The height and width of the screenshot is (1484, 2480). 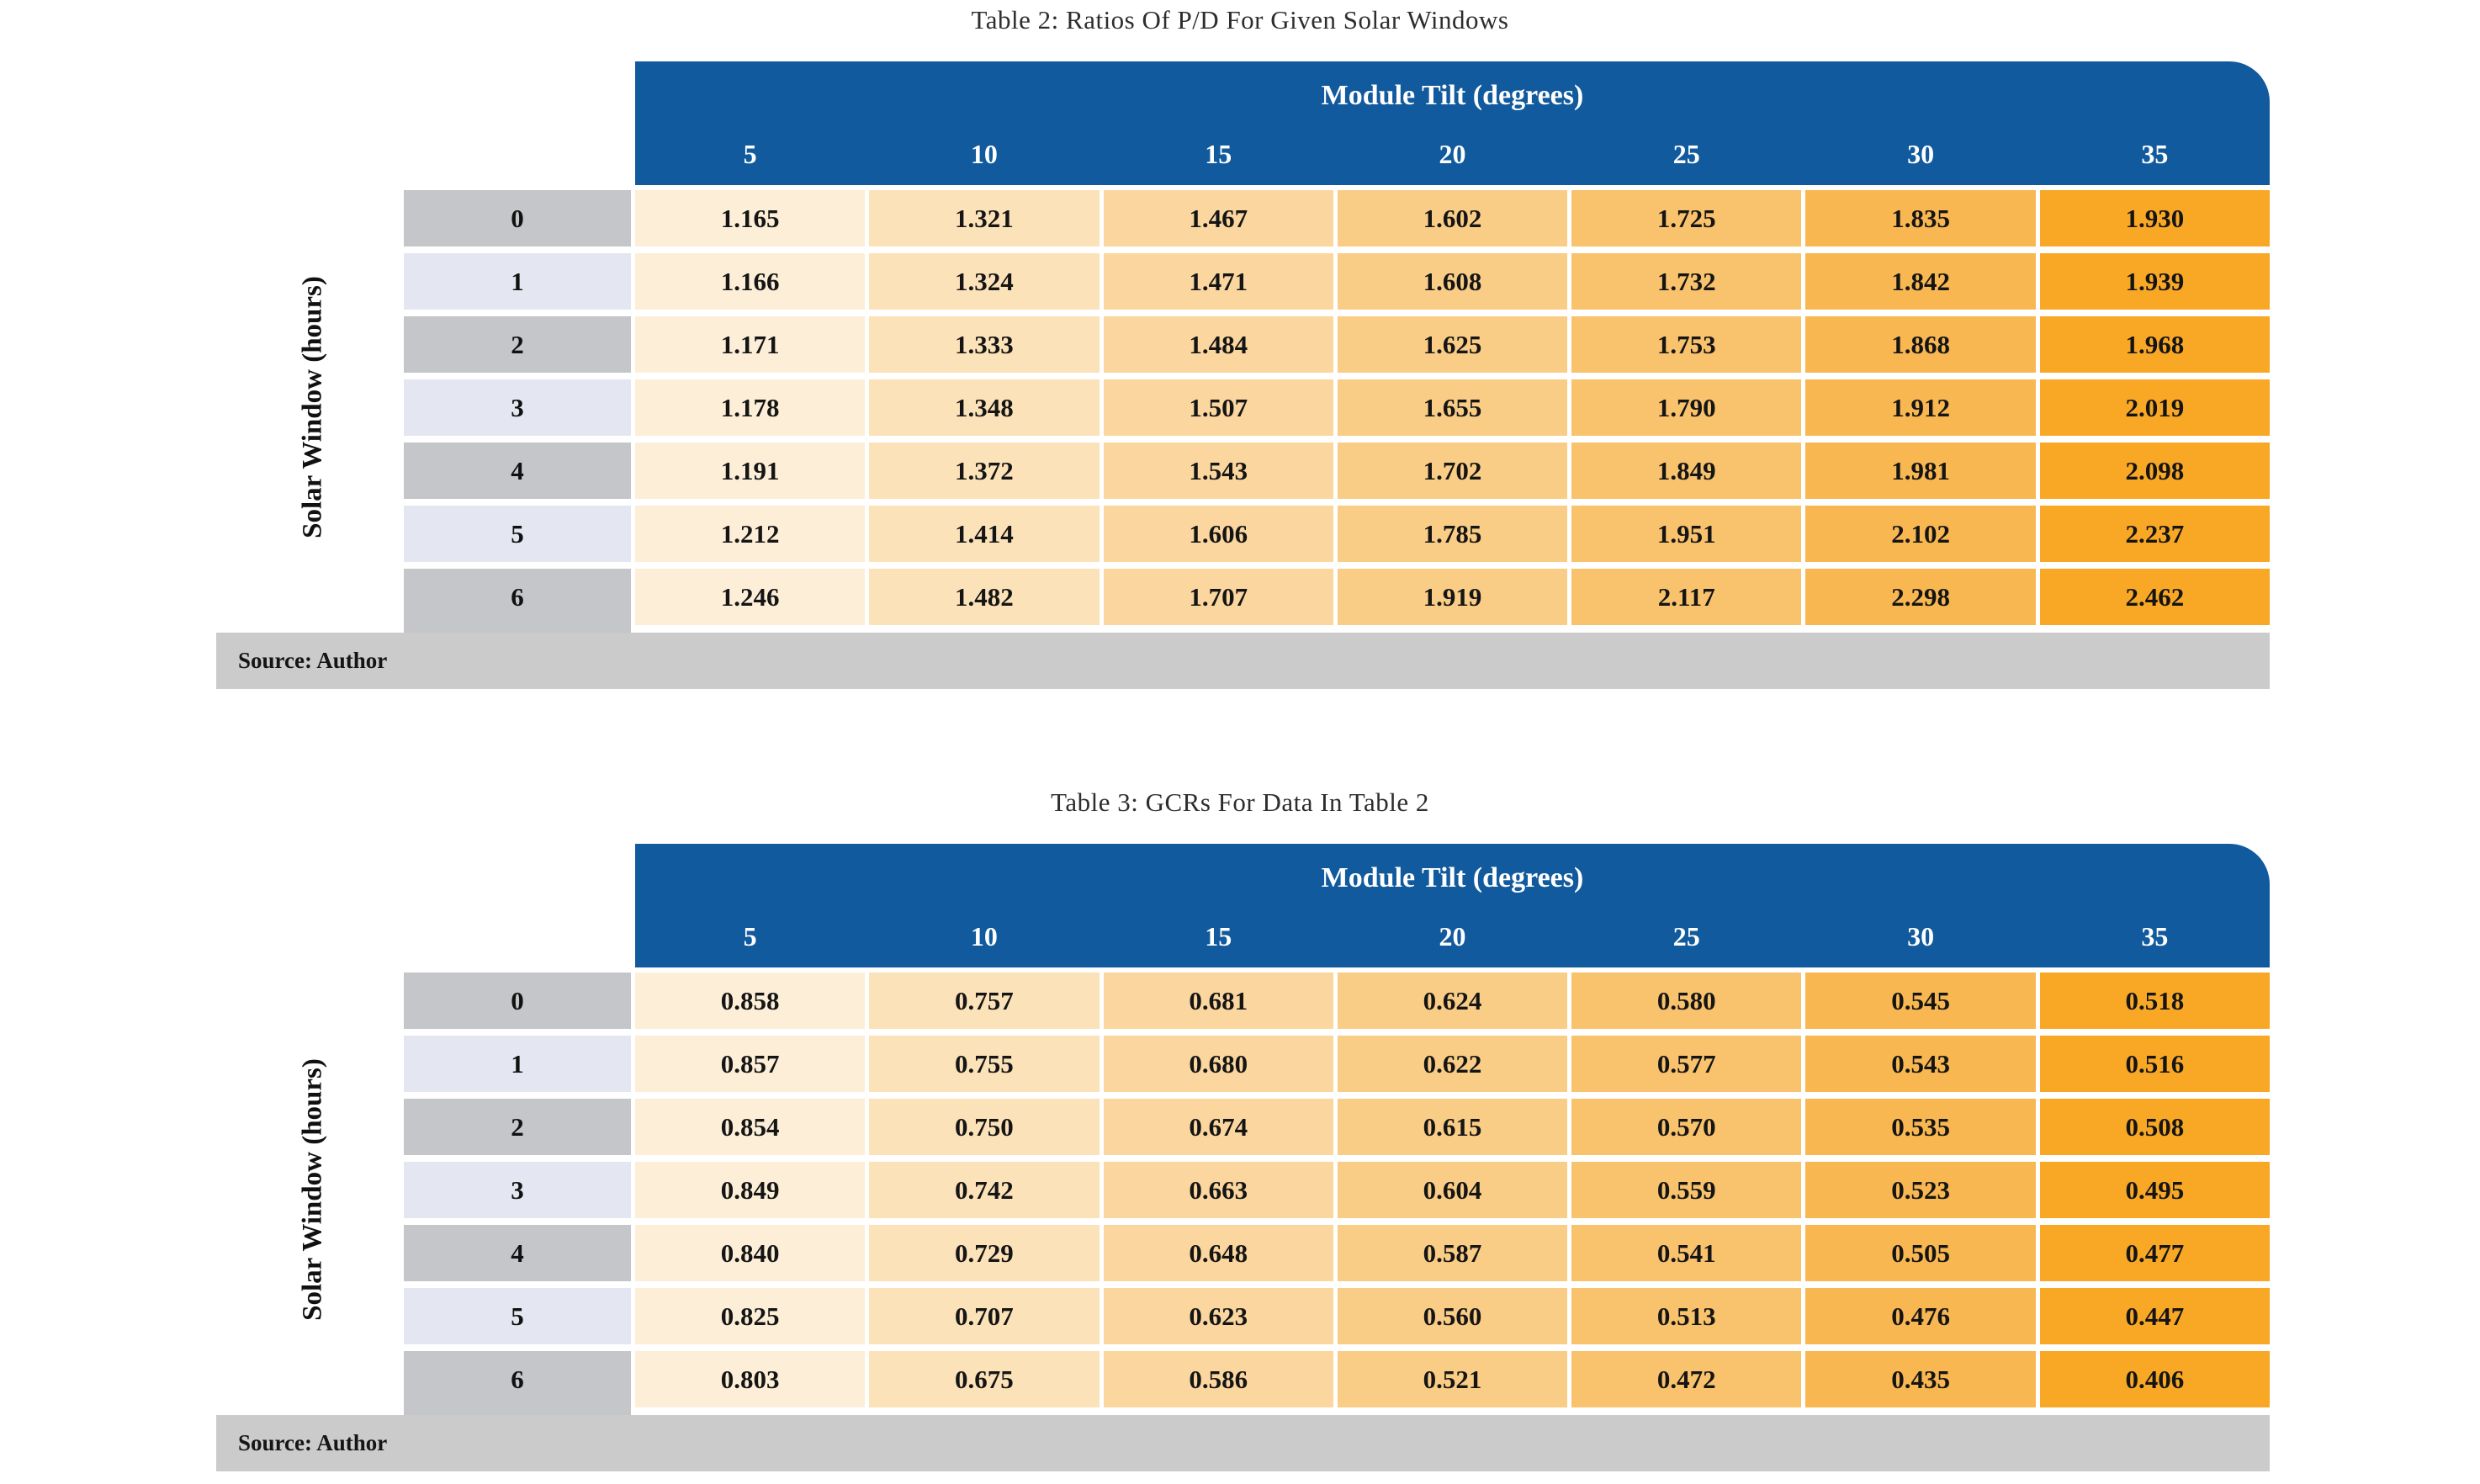 I want to click on data-cell: 0.674, so click(x=1218, y=1127).